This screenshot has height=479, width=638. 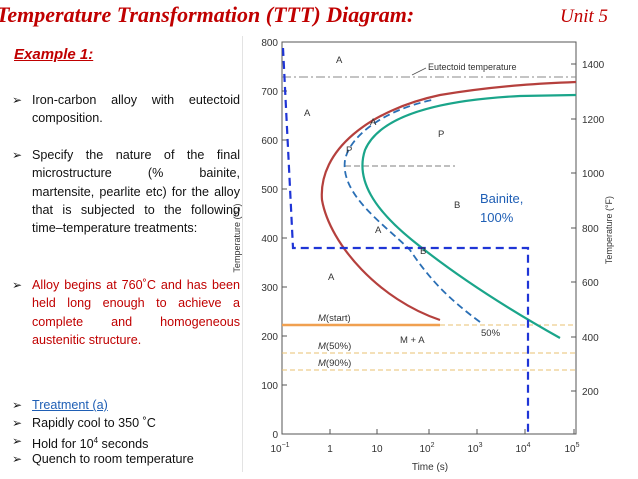 What do you see at coordinates (423, 251) in the screenshot?
I see `region-b-small: B` at bounding box center [423, 251].